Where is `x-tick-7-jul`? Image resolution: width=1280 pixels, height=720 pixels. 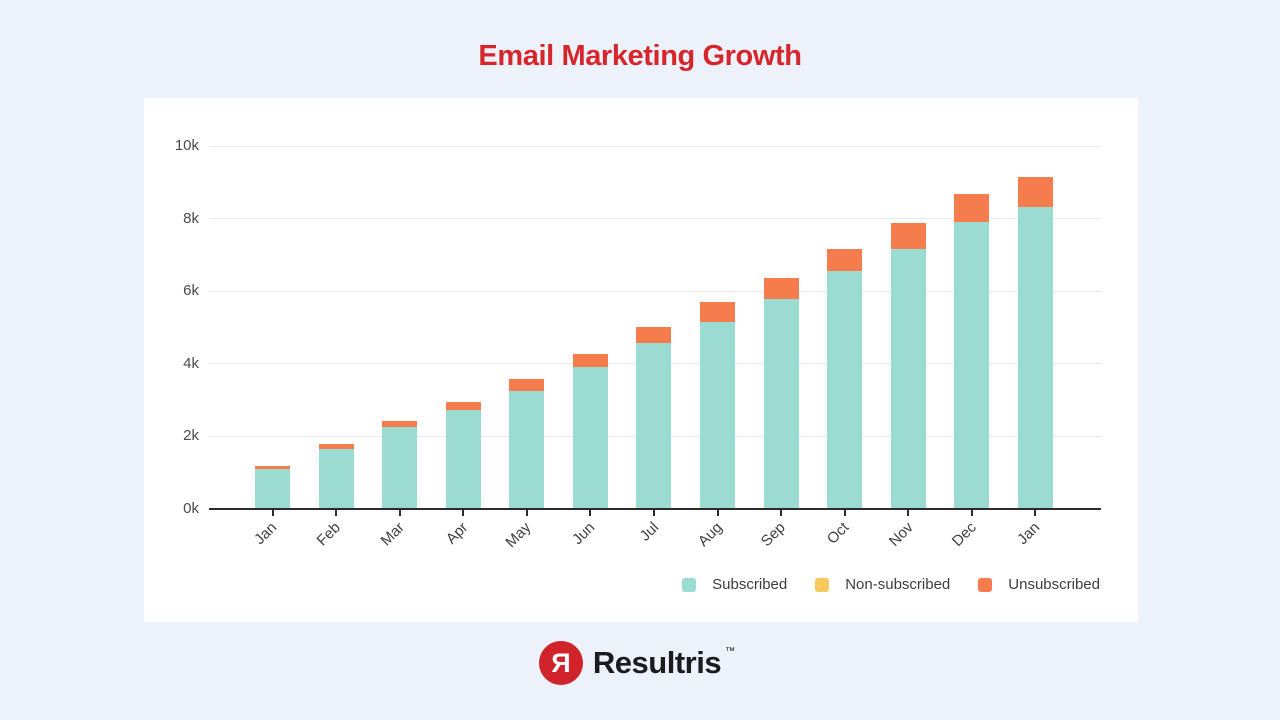
x-tick-7-jul is located at coordinates (653, 513).